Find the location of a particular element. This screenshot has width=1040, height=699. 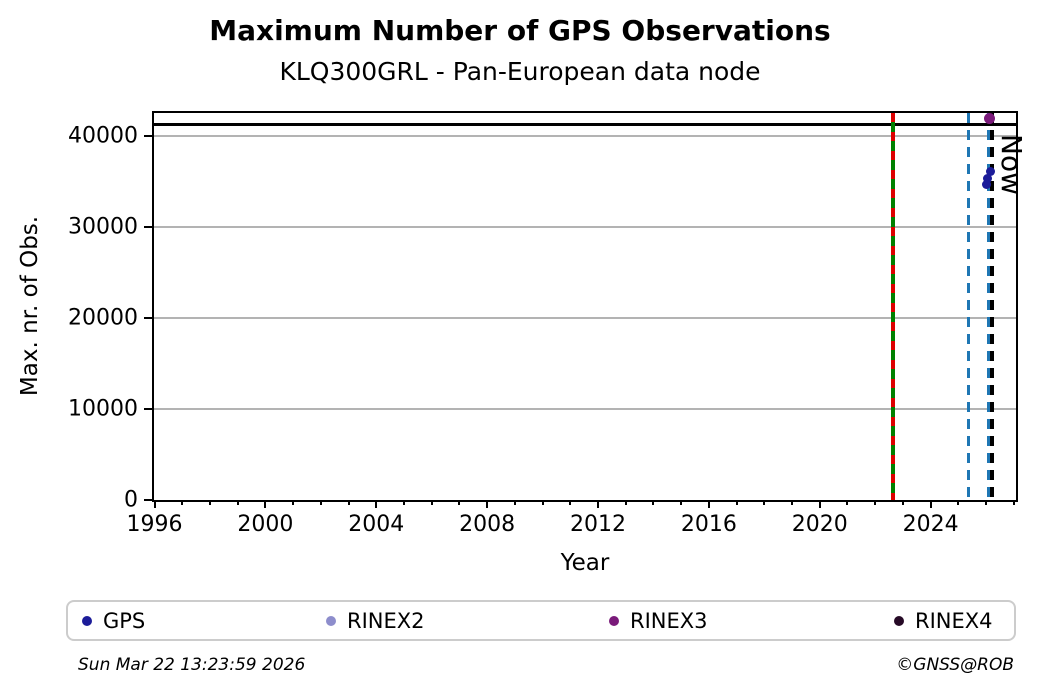

legend-label-rinex2: RINEX2 is located at coordinates (386, 620).